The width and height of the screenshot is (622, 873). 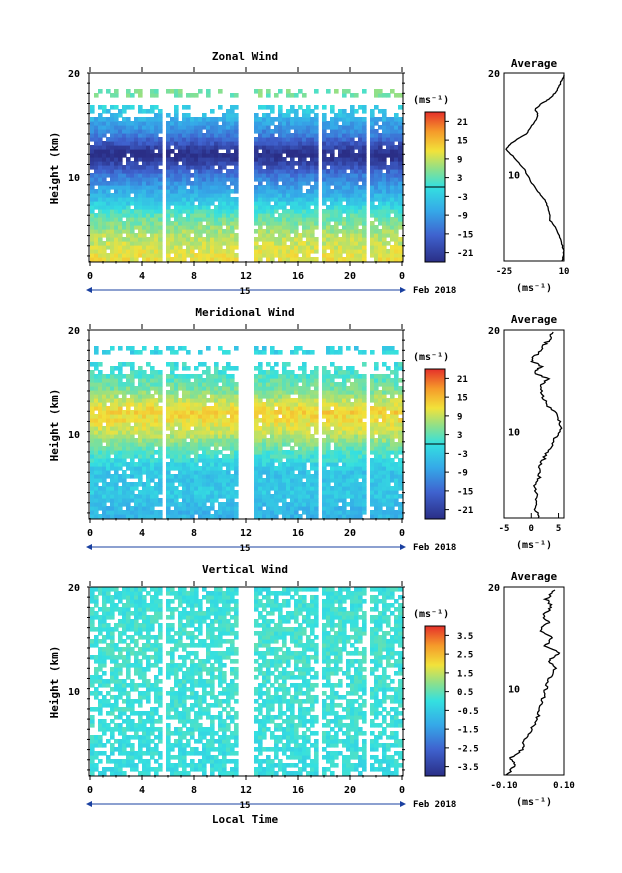 I want to click on average-x-tick-label: -25, so click(x=504, y=272).